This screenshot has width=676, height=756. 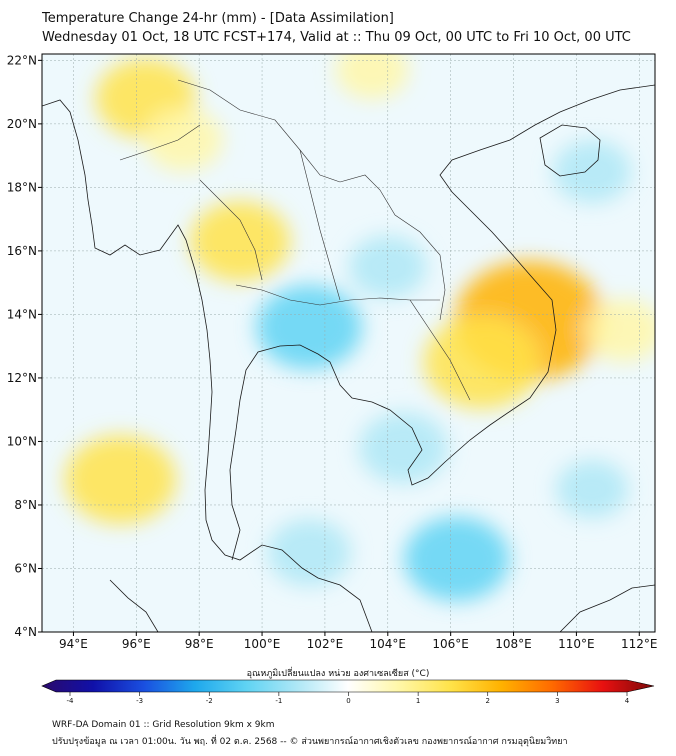 What do you see at coordinates (22, 187) in the screenshot?
I see `lat-tick-label: 18°N` at bounding box center [22, 187].